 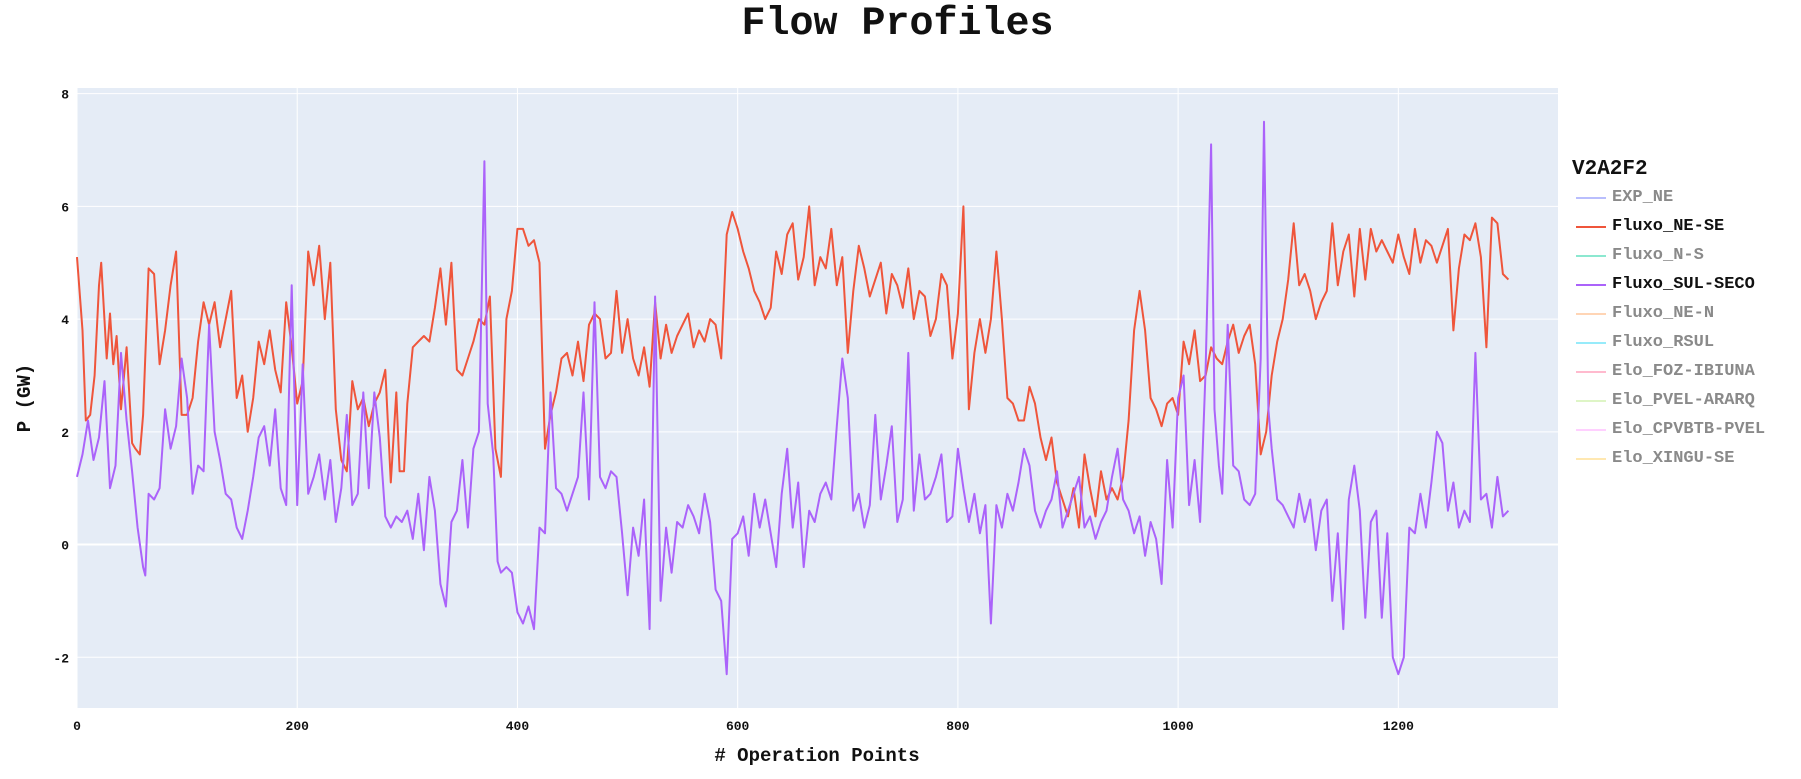 What do you see at coordinates (77, 726) in the screenshot?
I see `x-tick-label: 0` at bounding box center [77, 726].